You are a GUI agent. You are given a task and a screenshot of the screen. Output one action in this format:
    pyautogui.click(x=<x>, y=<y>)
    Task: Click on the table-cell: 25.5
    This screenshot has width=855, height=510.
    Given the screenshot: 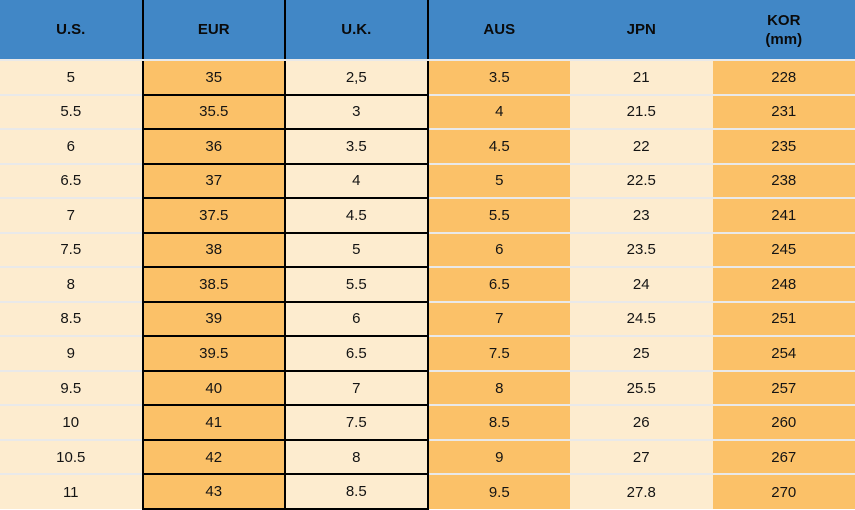 What is the action you would take?
    pyautogui.click(x=641, y=387)
    